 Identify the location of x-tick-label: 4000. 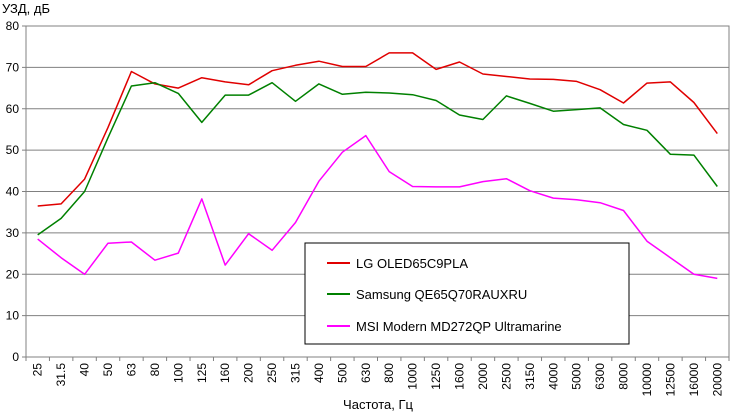
(553, 376).